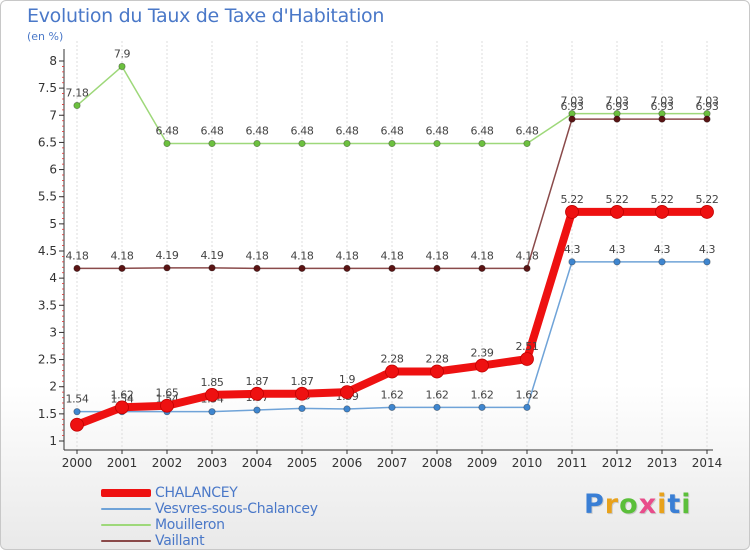  What do you see at coordinates (47, 251) in the screenshot?
I see `y-tick-label: 4.5` at bounding box center [47, 251].